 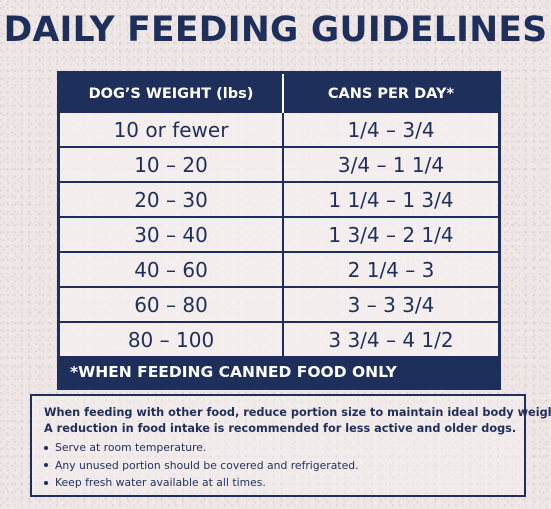 What do you see at coordinates (279, 371) in the screenshot?
I see `table-footnote: *WHEN FEEDING CANNED FOOD ONLY` at bounding box center [279, 371].